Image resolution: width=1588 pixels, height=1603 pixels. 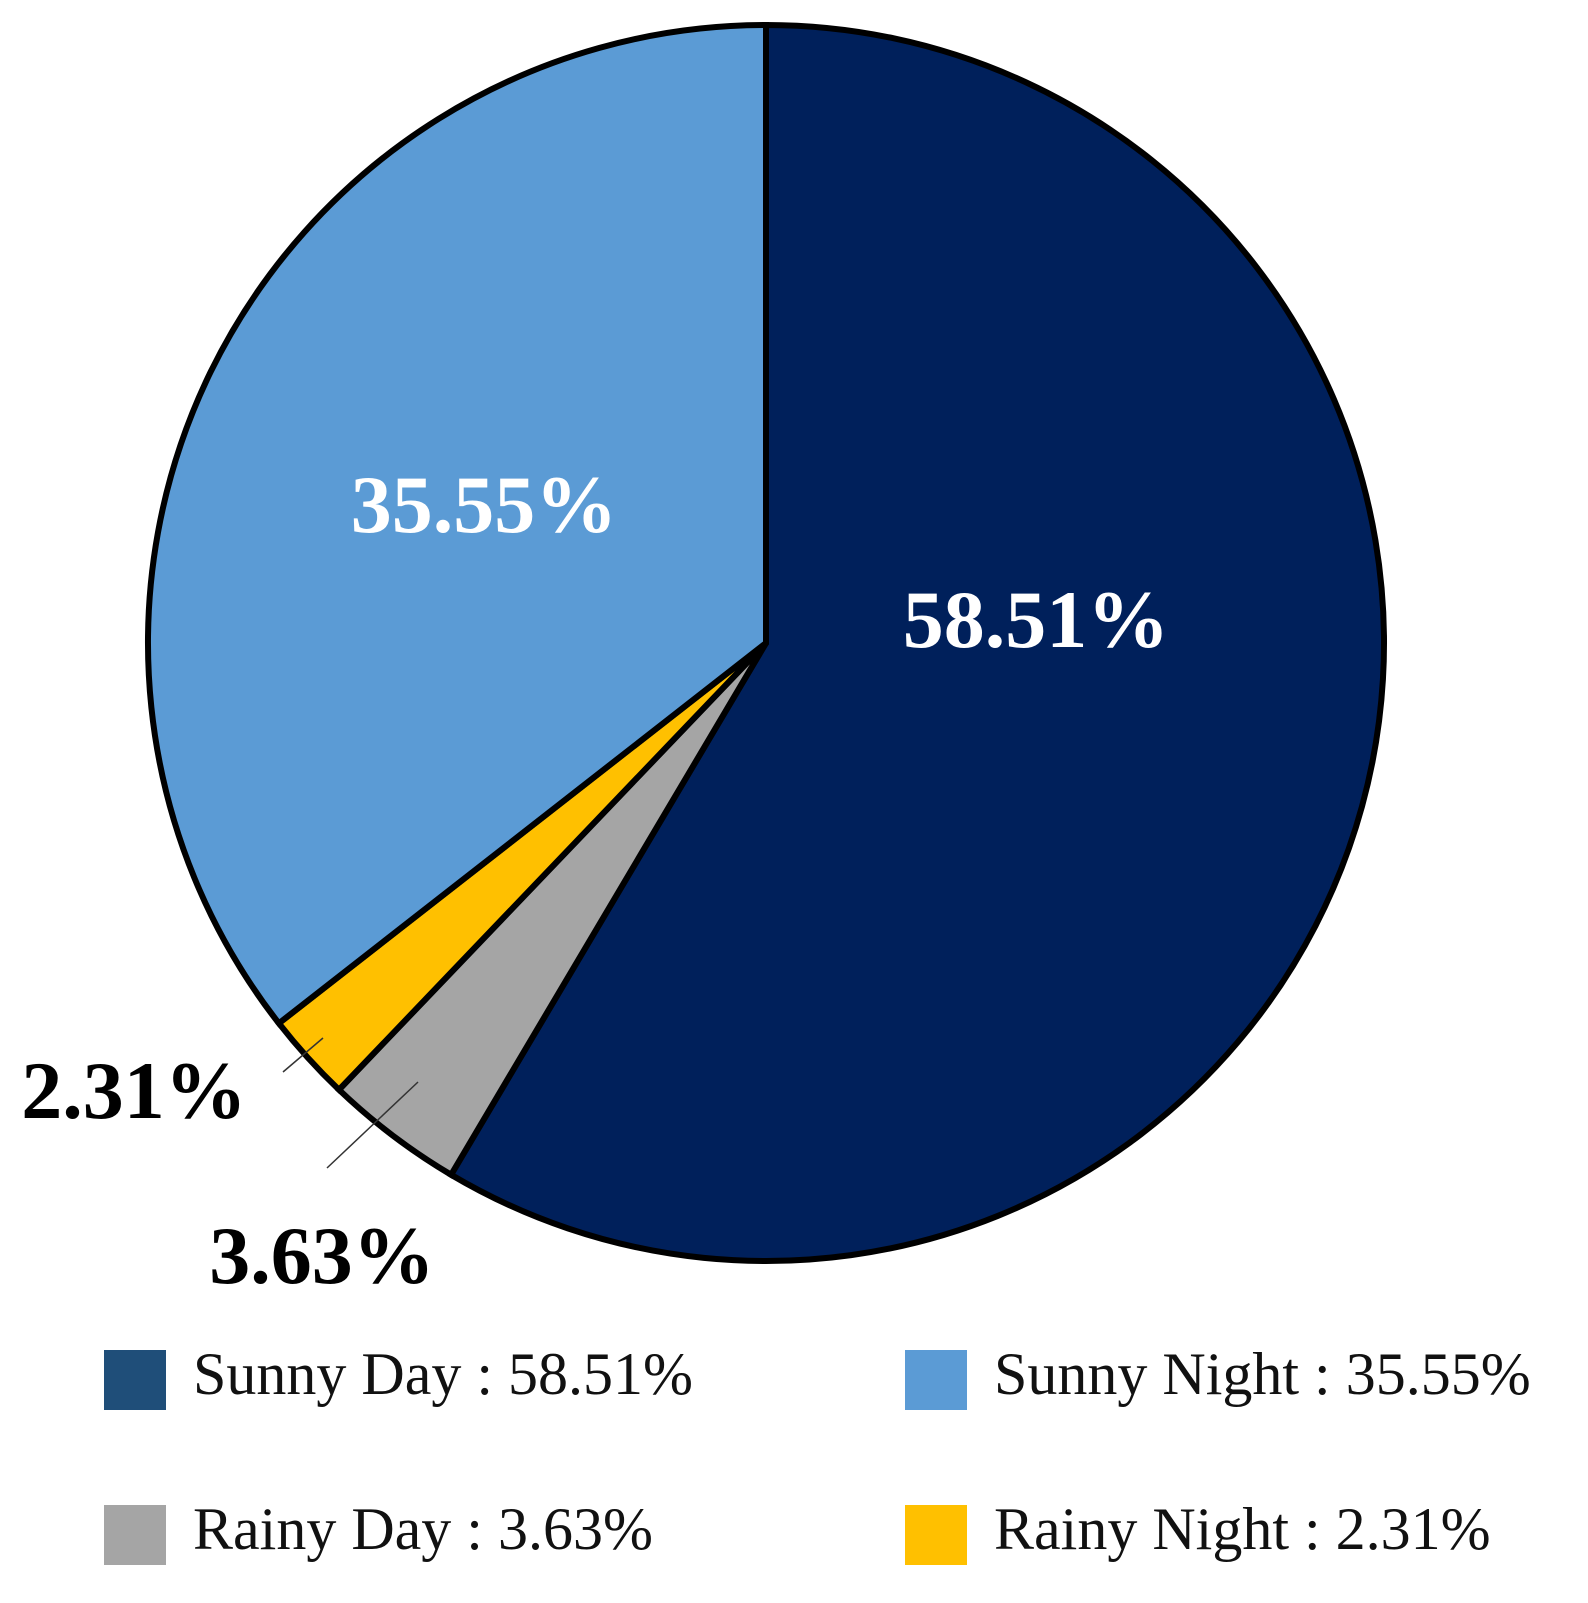 What do you see at coordinates (1242, 1529) in the screenshot?
I see `legend-label-rainy-night: Rainy Night : 2.31%` at bounding box center [1242, 1529].